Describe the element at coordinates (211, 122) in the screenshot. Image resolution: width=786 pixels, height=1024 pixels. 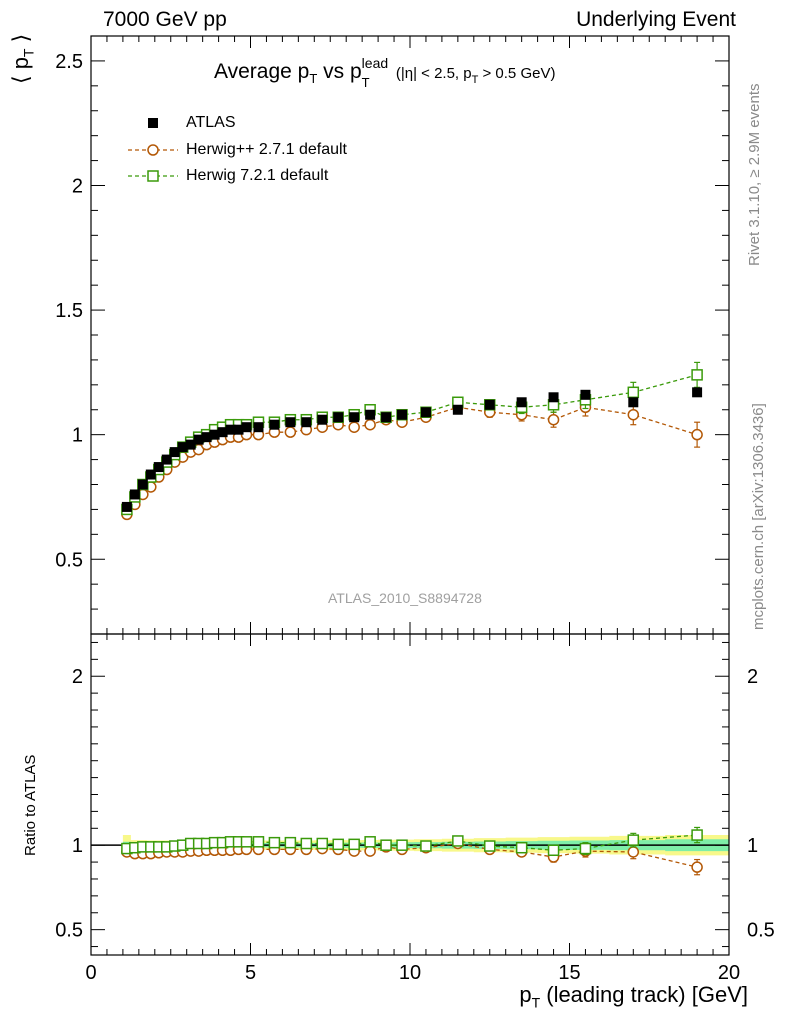
I see `legend-label-atlas: ATLAS` at that location.